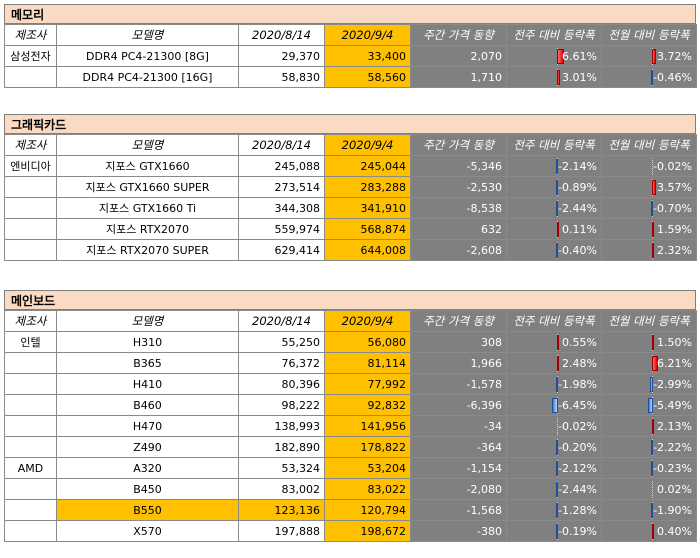 The height and width of the screenshot is (558, 700). I want to click on change-value: -0.89%, so click(577, 187).